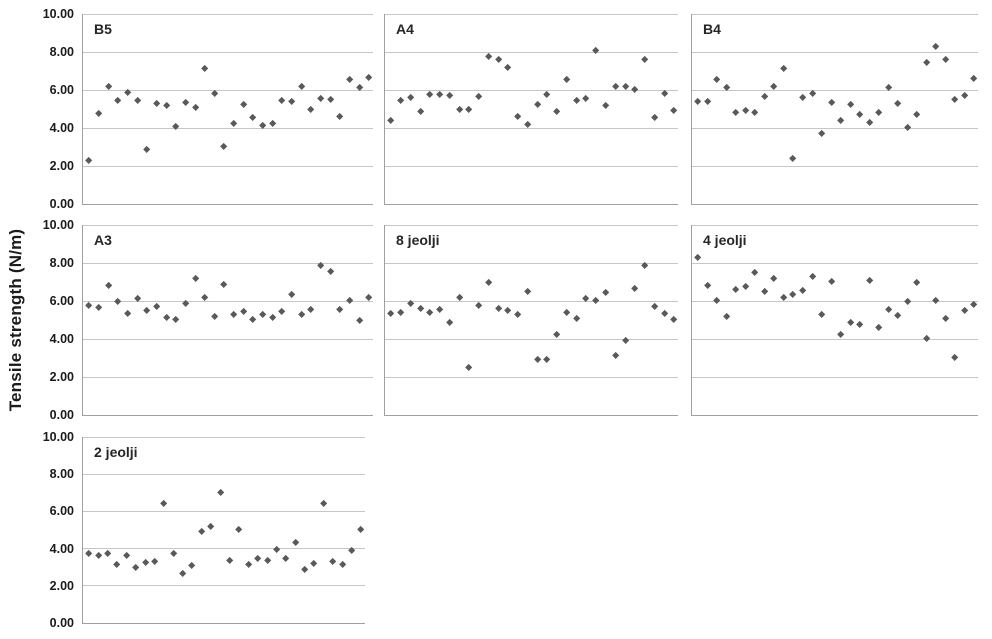  What do you see at coordinates (61, 474) in the screenshot?
I see `y-tick-label: 8.00` at bounding box center [61, 474].